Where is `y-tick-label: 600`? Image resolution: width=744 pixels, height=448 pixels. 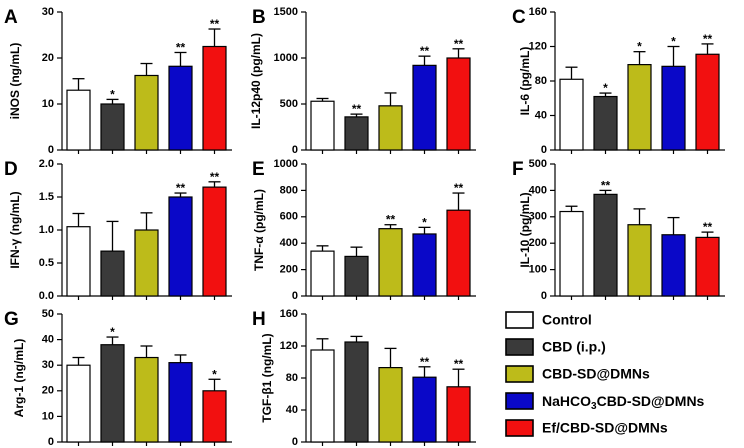
y-tick-label: 600 is located at coordinates (289, 217).